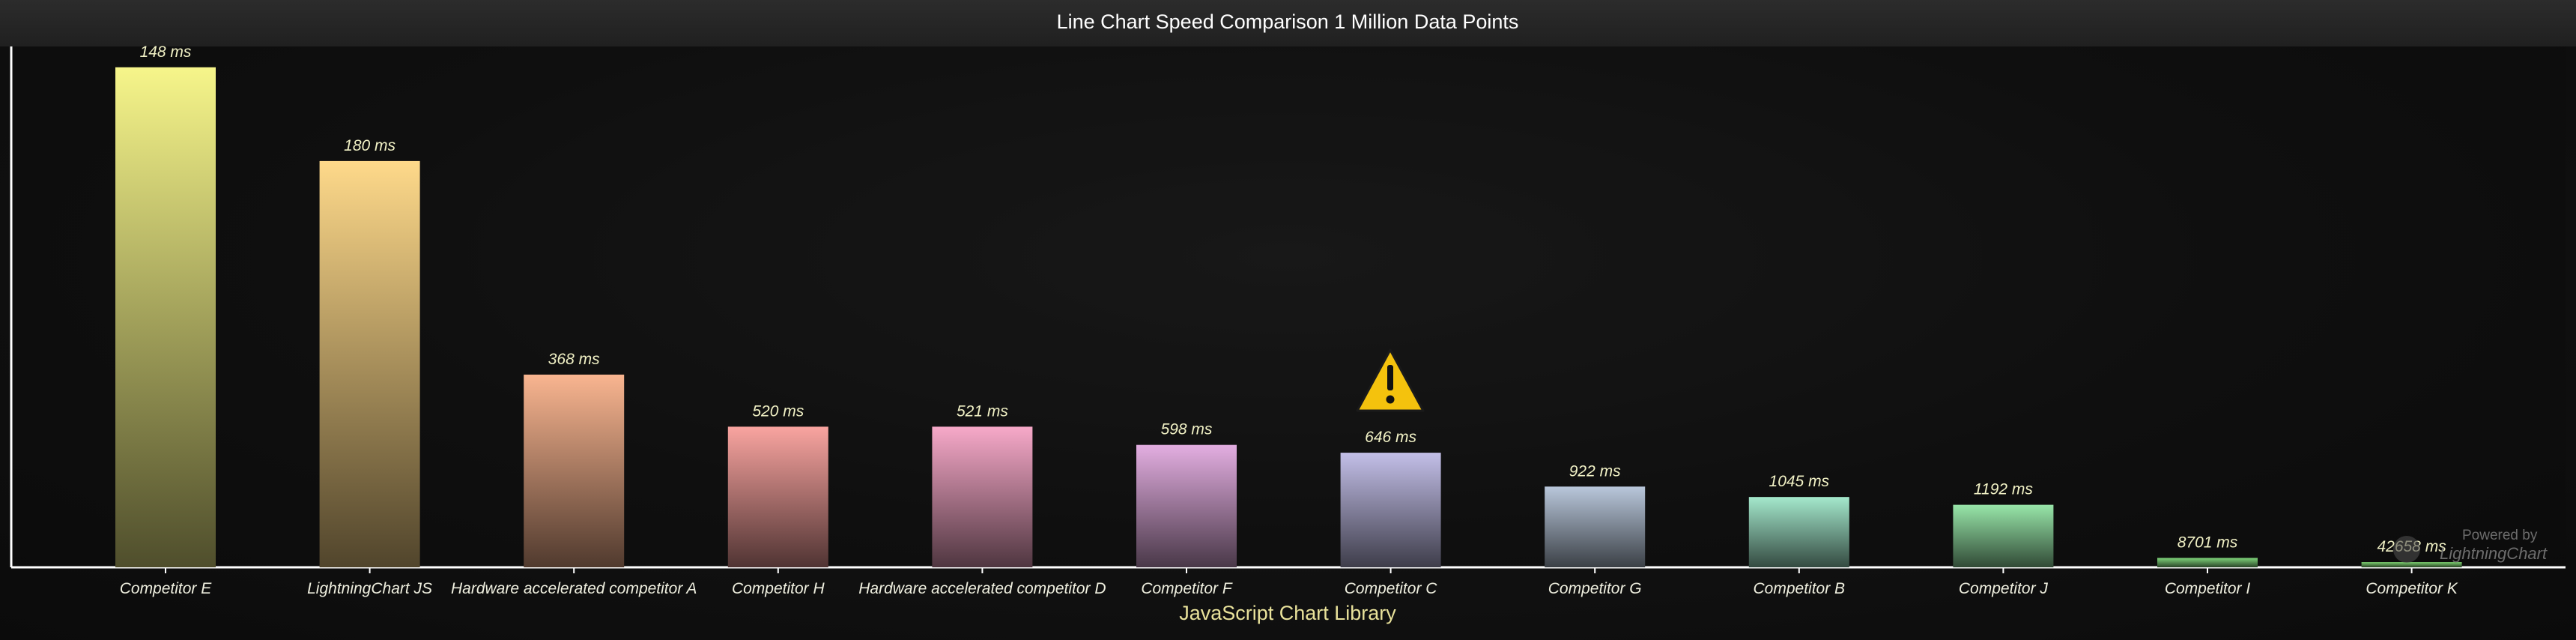 Image resolution: width=2576 pixels, height=640 pixels. What do you see at coordinates (2208, 542) in the screenshot?
I see `data-label-11: 8701 ms` at bounding box center [2208, 542].